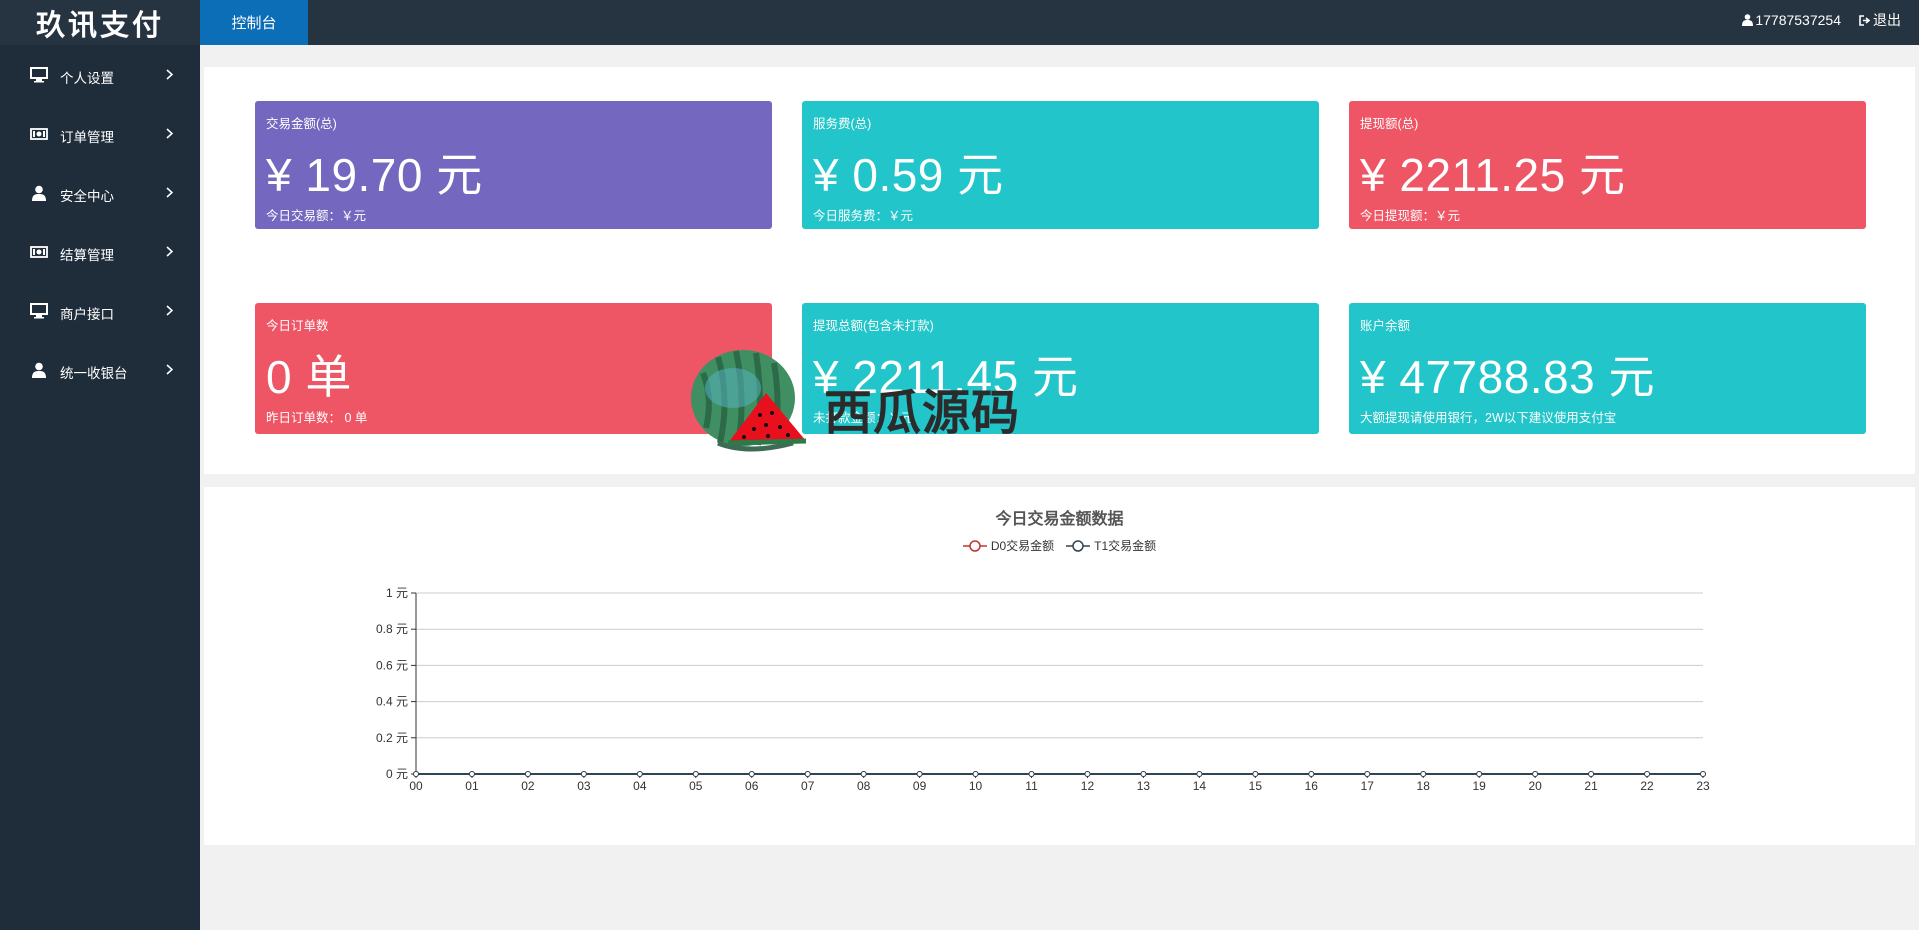 The height and width of the screenshot is (930, 1919). I want to click on sidebar-item-orders: 订单管理, so click(100, 134).